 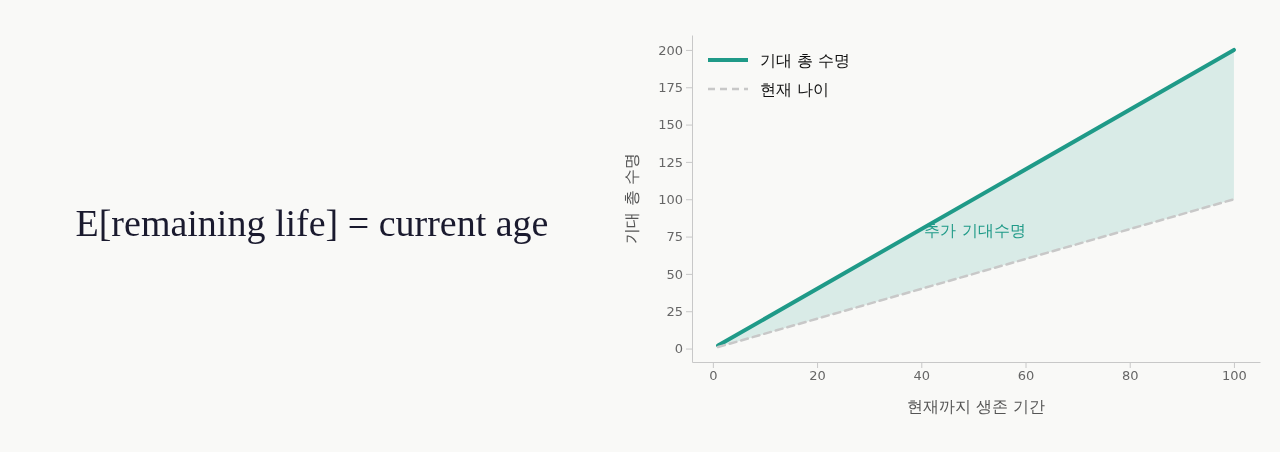 I want to click on y-tick-label: 75, so click(x=674, y=237).